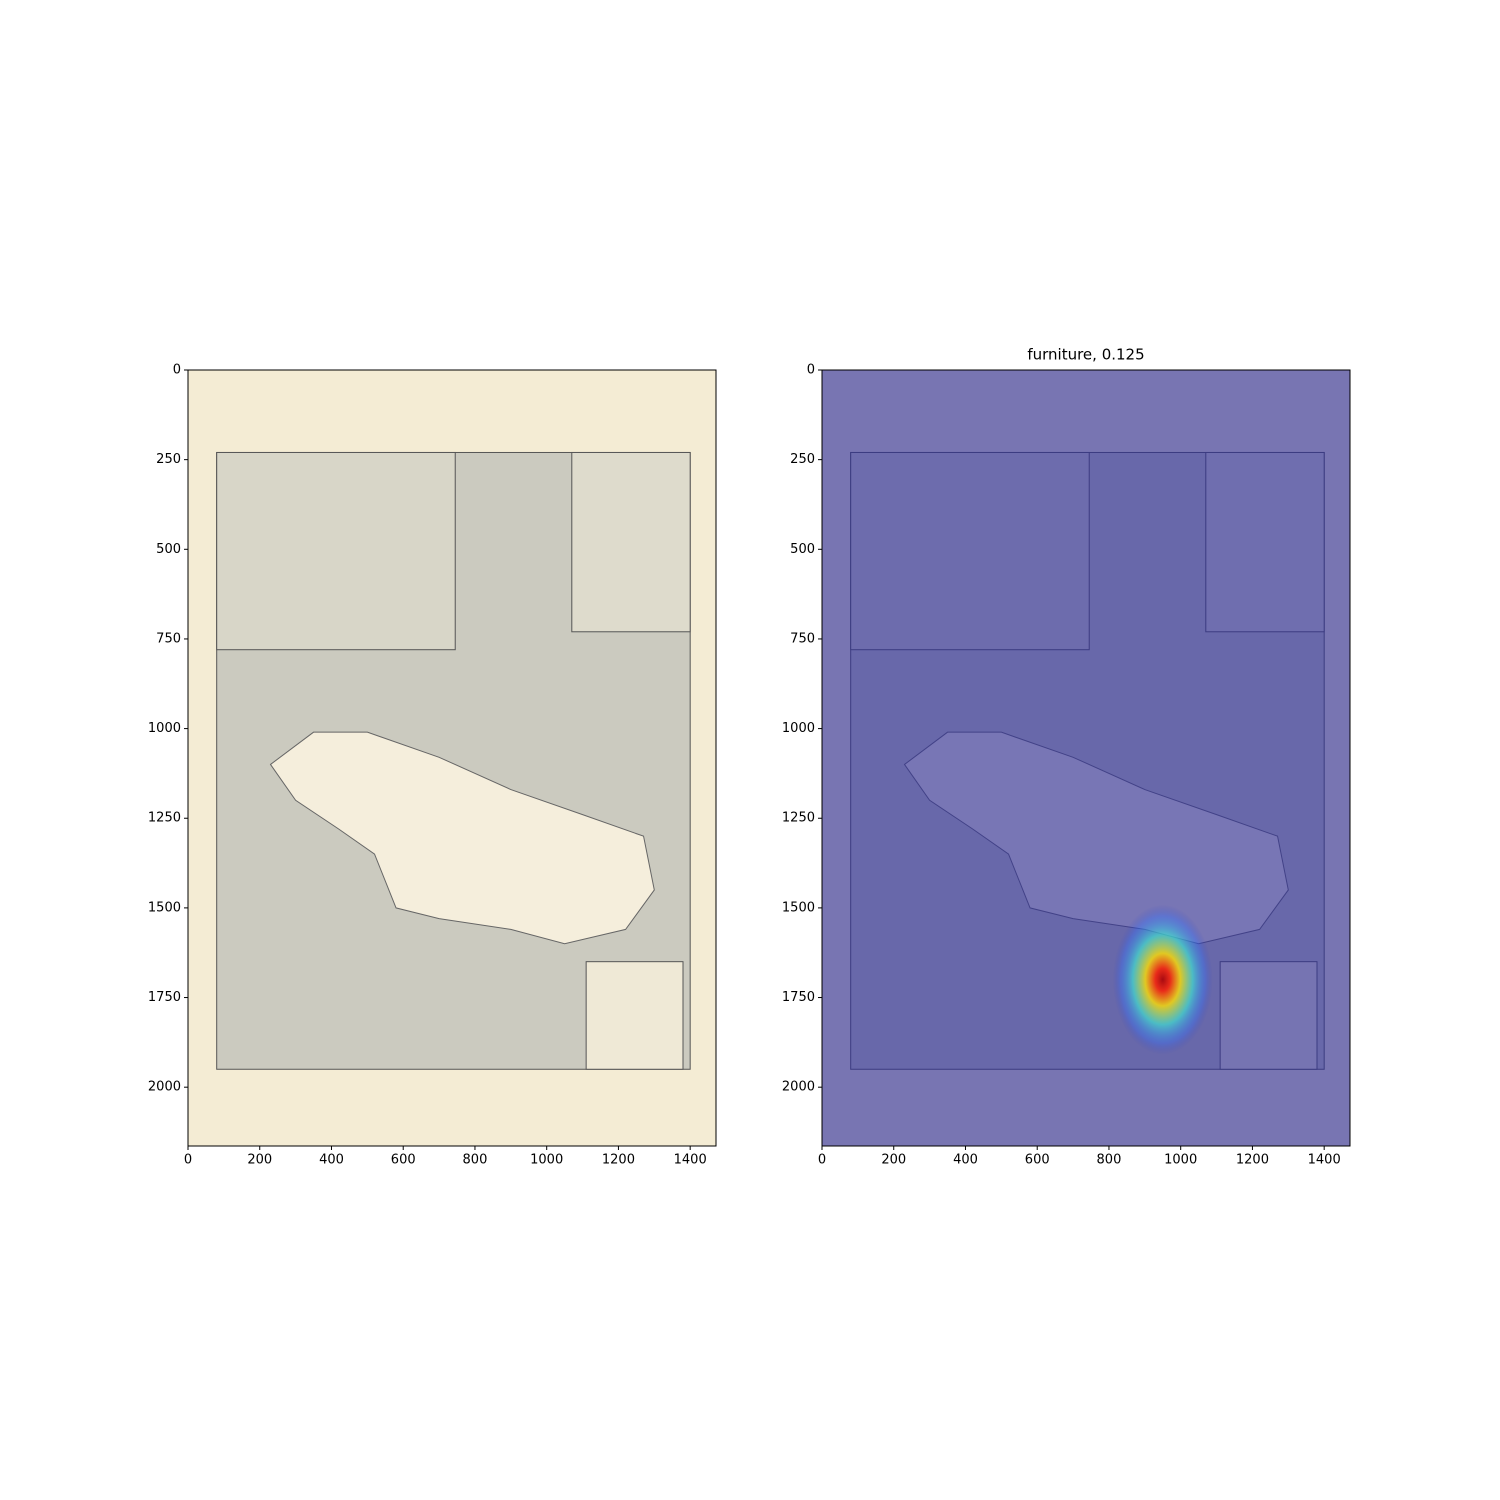  What do you see at coordinates (1162, 979) in the screenshot?
I see `heatmap-peak` at bounding box center [1162, 979].